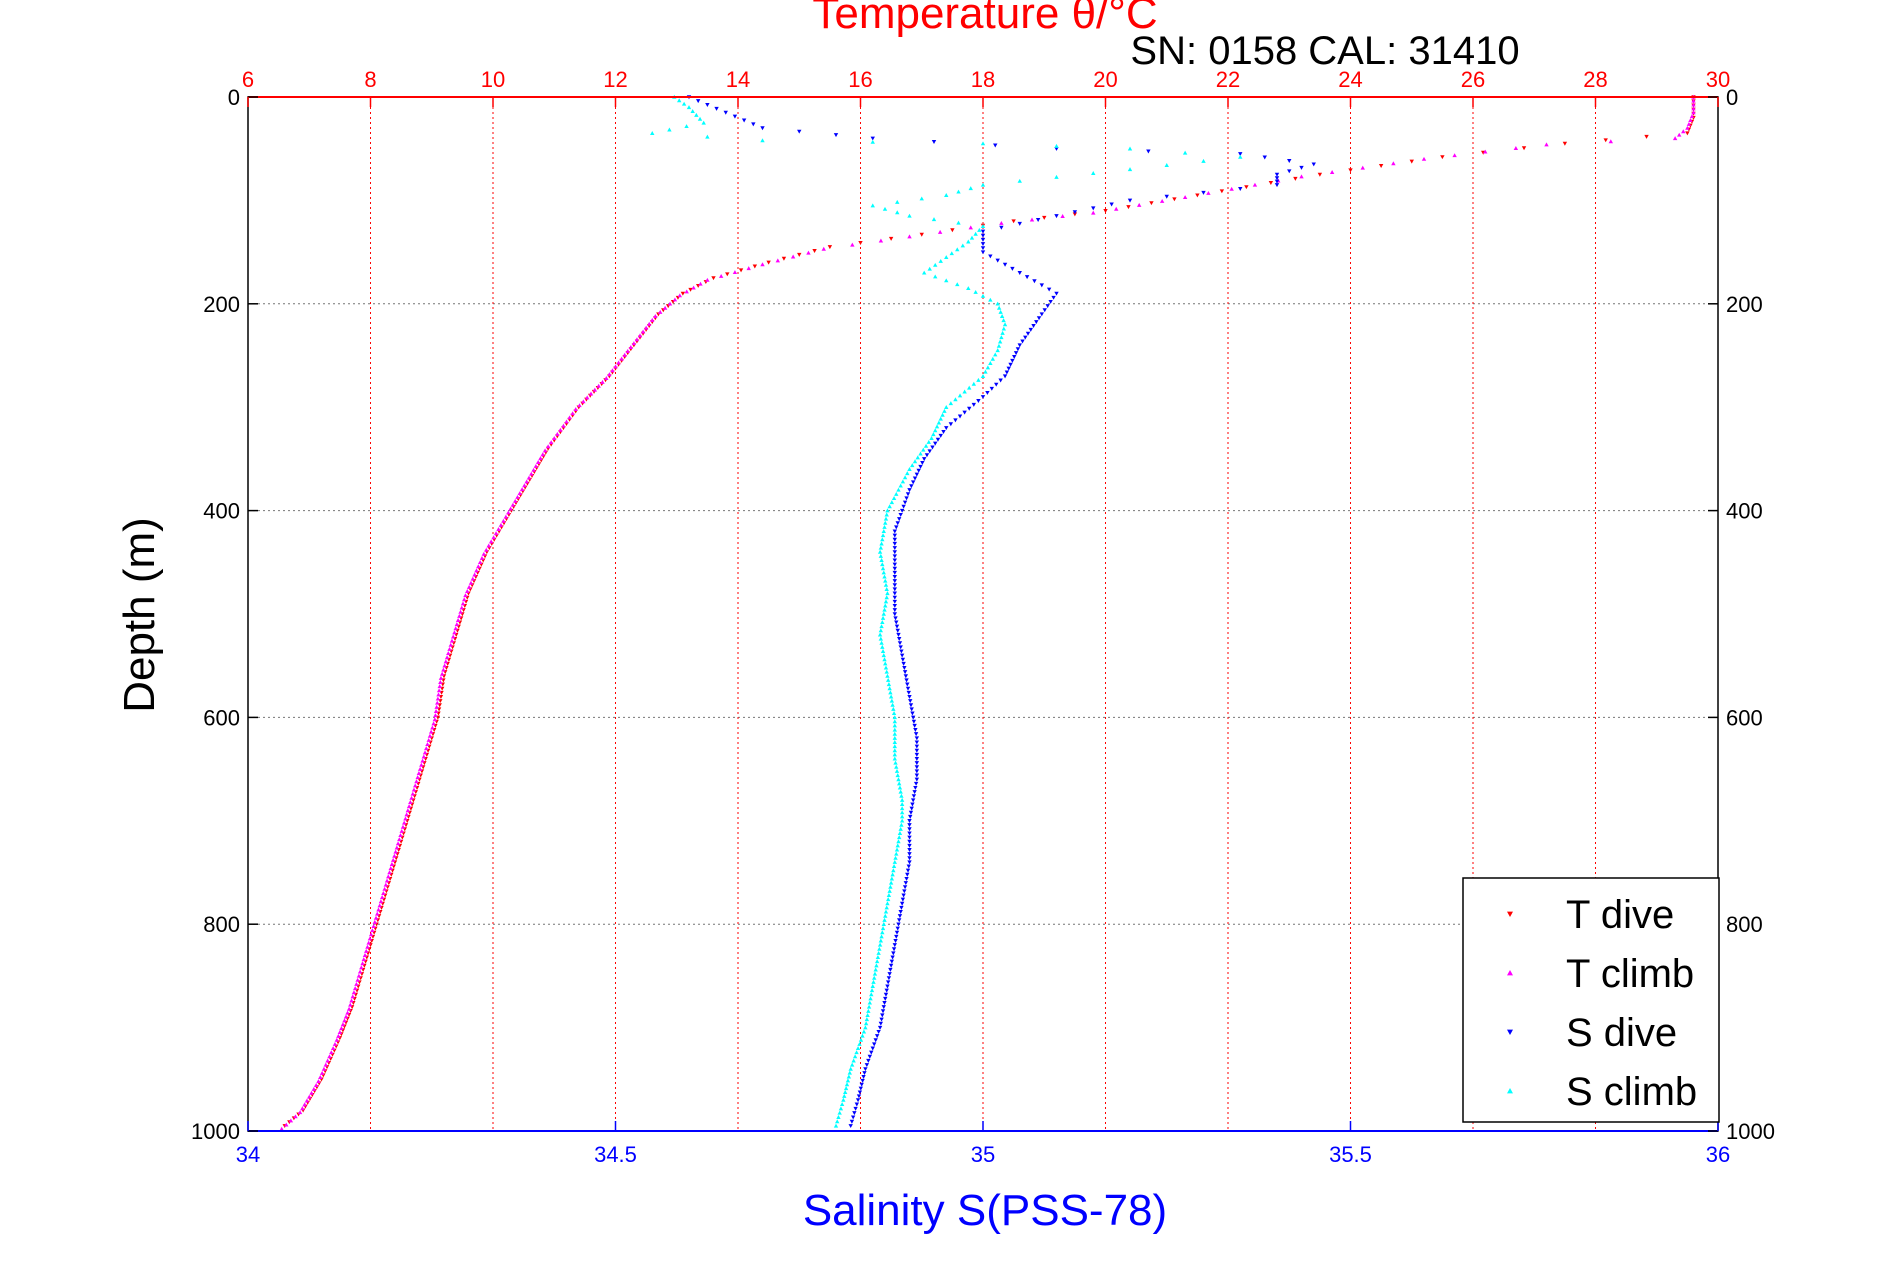  What do you see at coordinates (248, 79) in the screenshot?
I see `top-tick-label: 6` at bounding box center [248, 79].